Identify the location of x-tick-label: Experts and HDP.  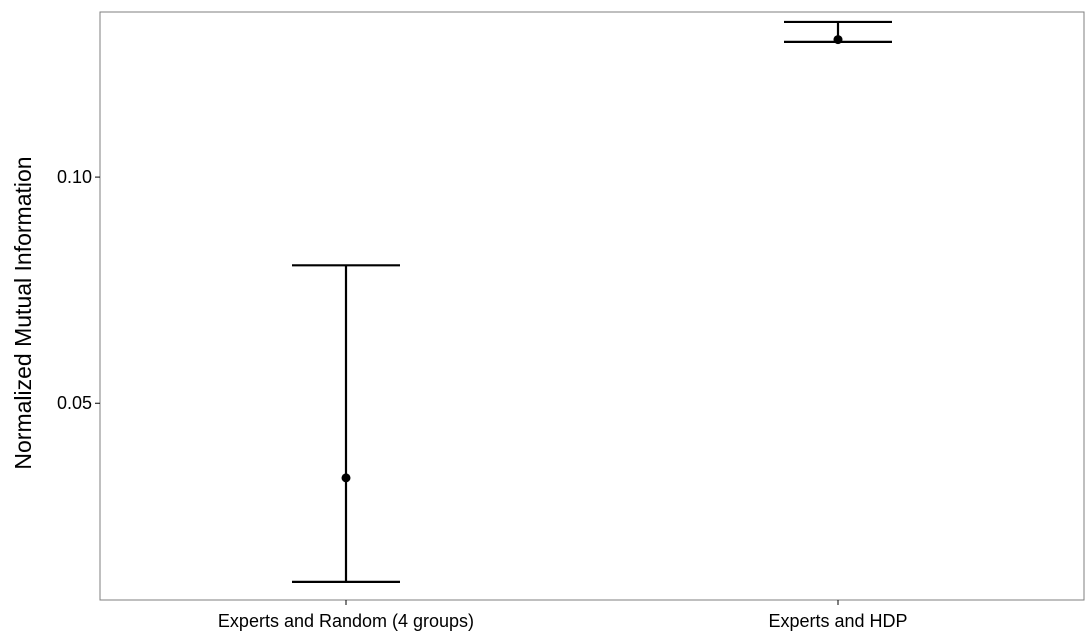
(837, 621).